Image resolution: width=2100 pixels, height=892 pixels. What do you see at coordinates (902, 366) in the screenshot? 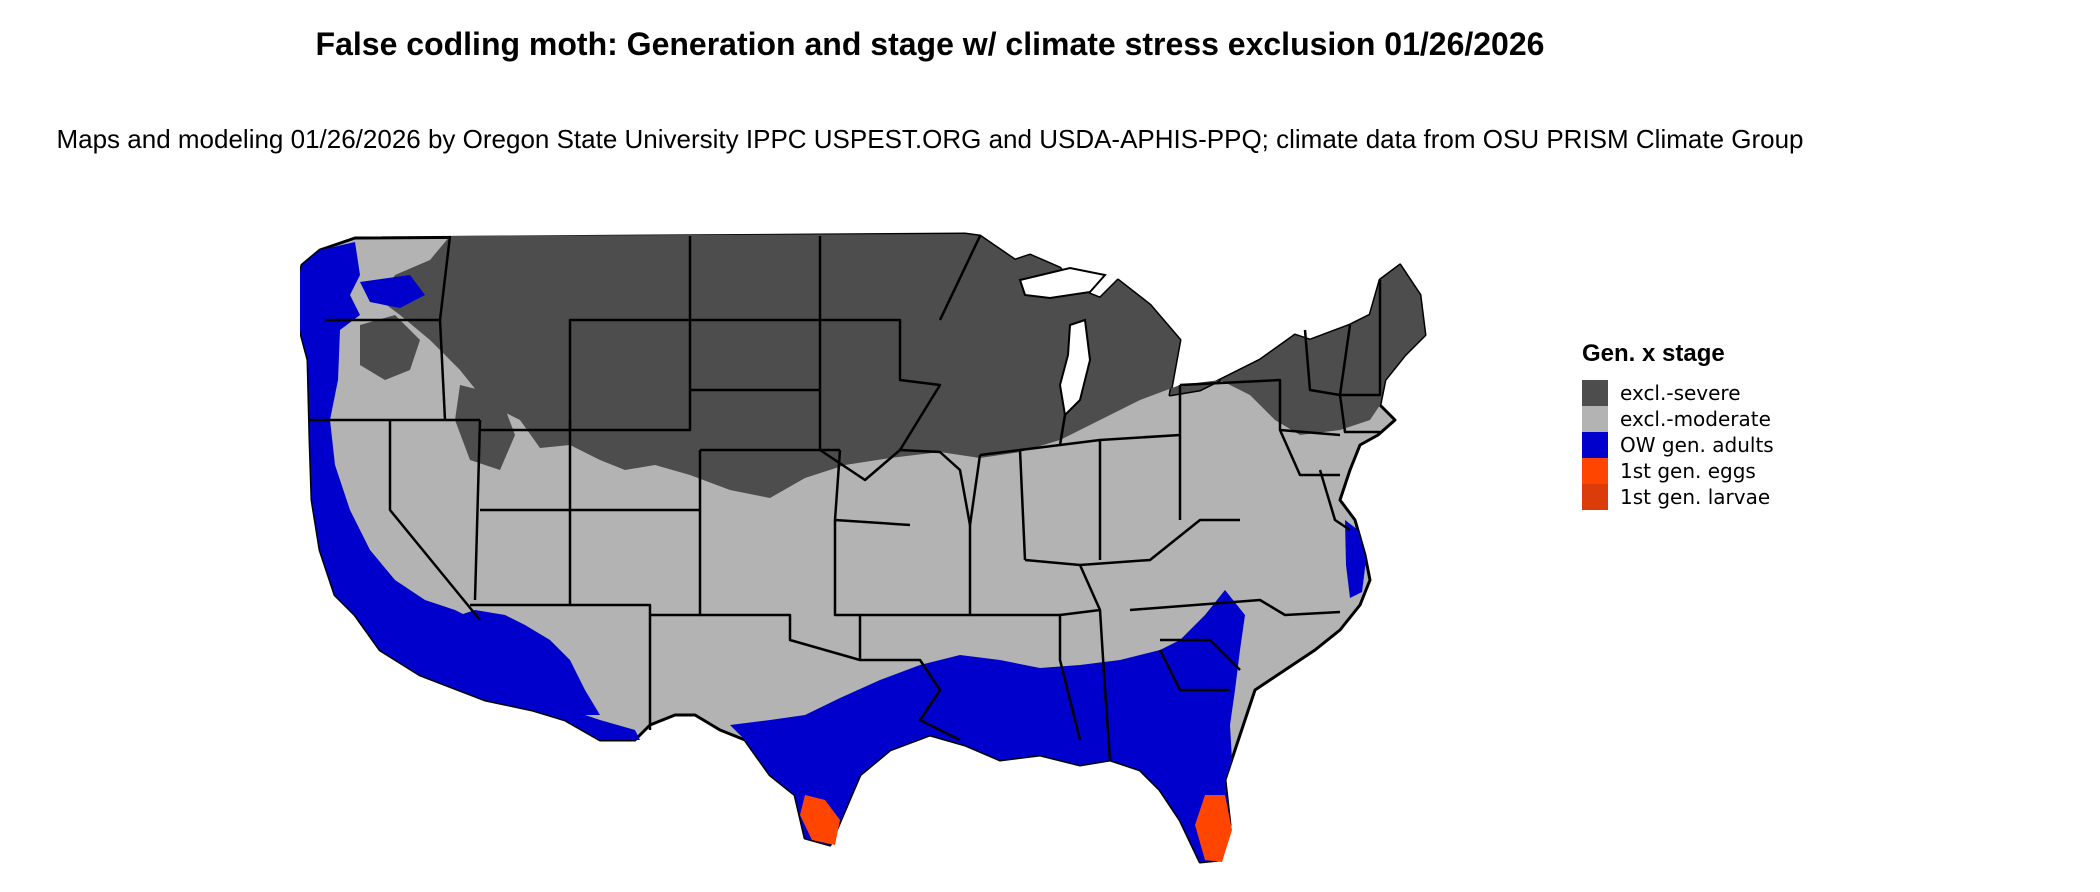
I see `severe-exclusion-region` at bounding box center [902, 366].